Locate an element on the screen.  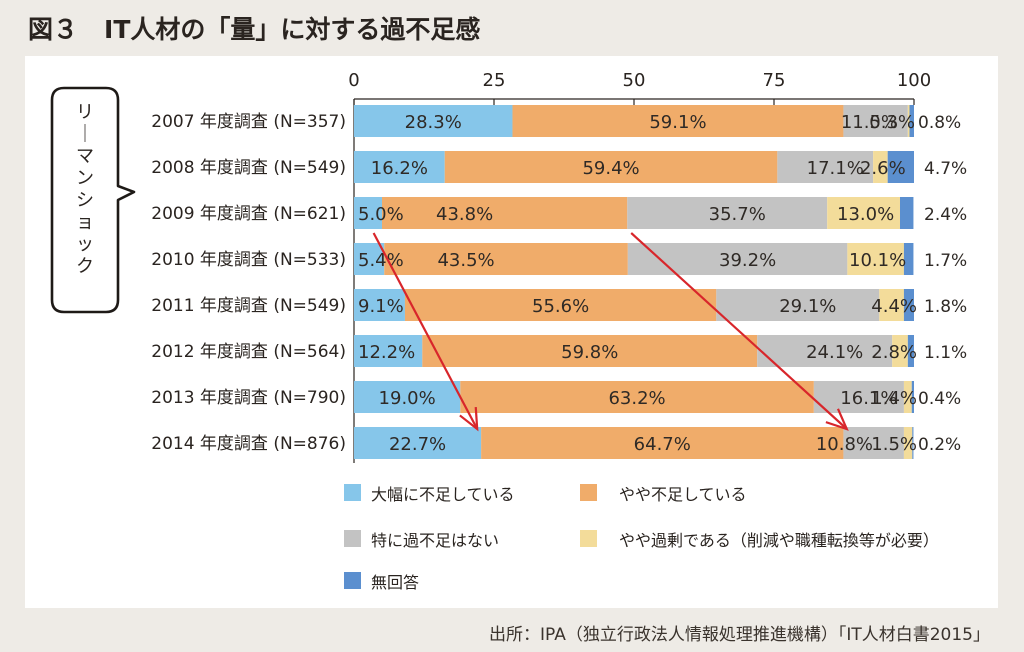
data-label: 5.0% is located at coordinates (381, 214).